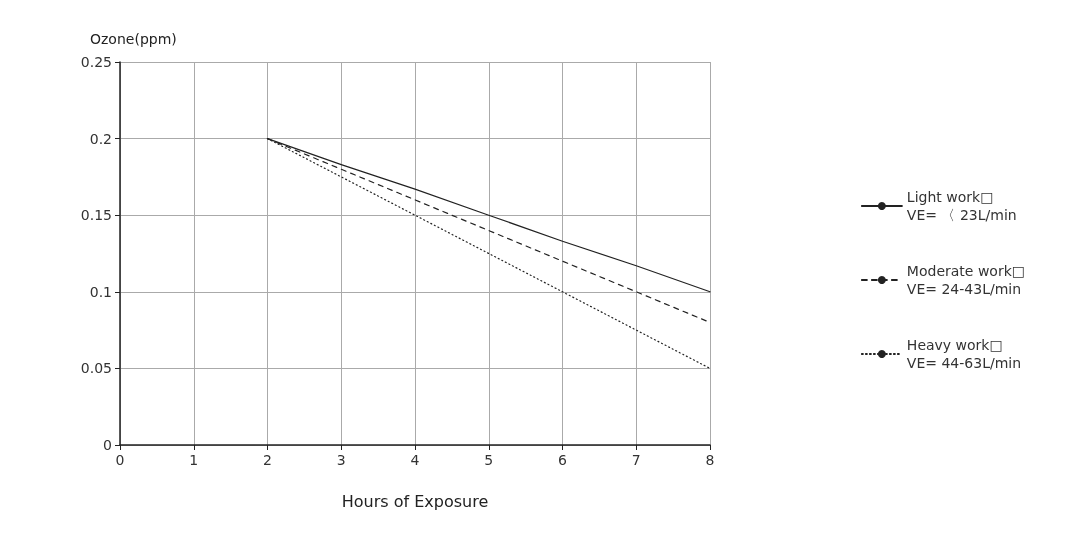  What do you see at coordinates (489, 460) in the screenshot?
I see `x-tick-label: 5` at bounding box center [489, 460].